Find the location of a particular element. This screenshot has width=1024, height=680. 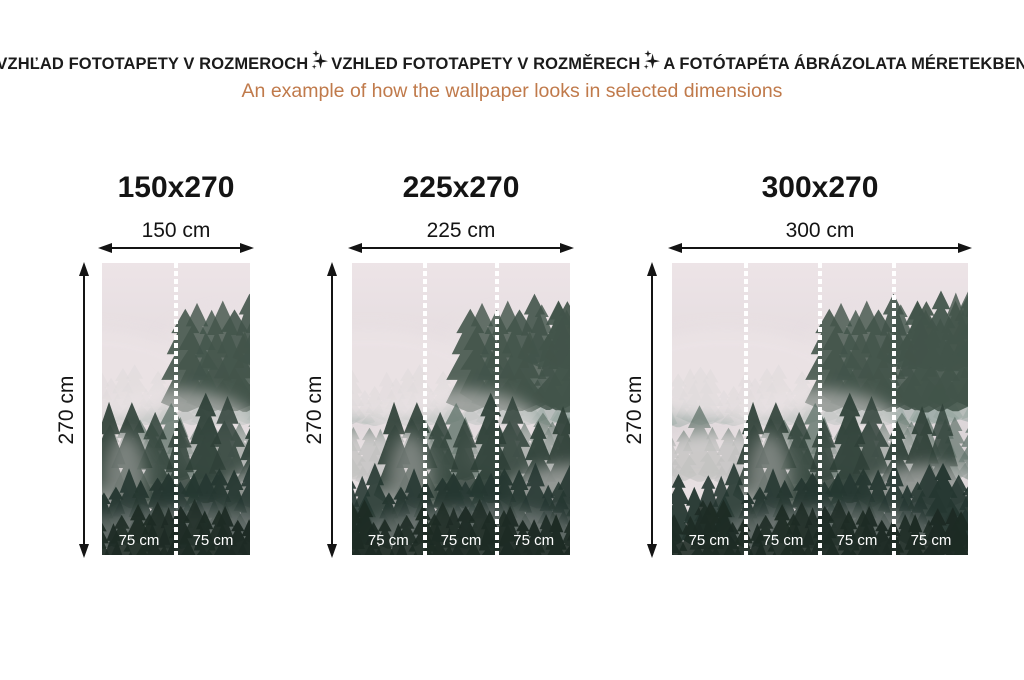

panel-title: 150x270 is located at coordinates (176, 187).